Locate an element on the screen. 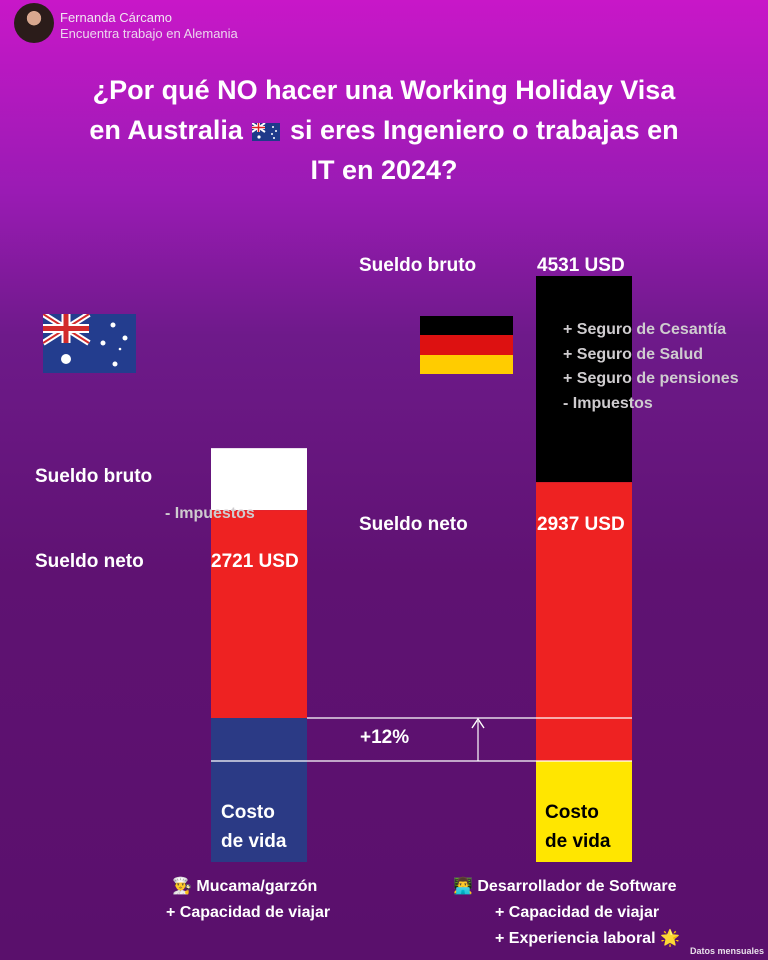  germany-net-label: Sueldo neto is located at coordinates (413, 524).